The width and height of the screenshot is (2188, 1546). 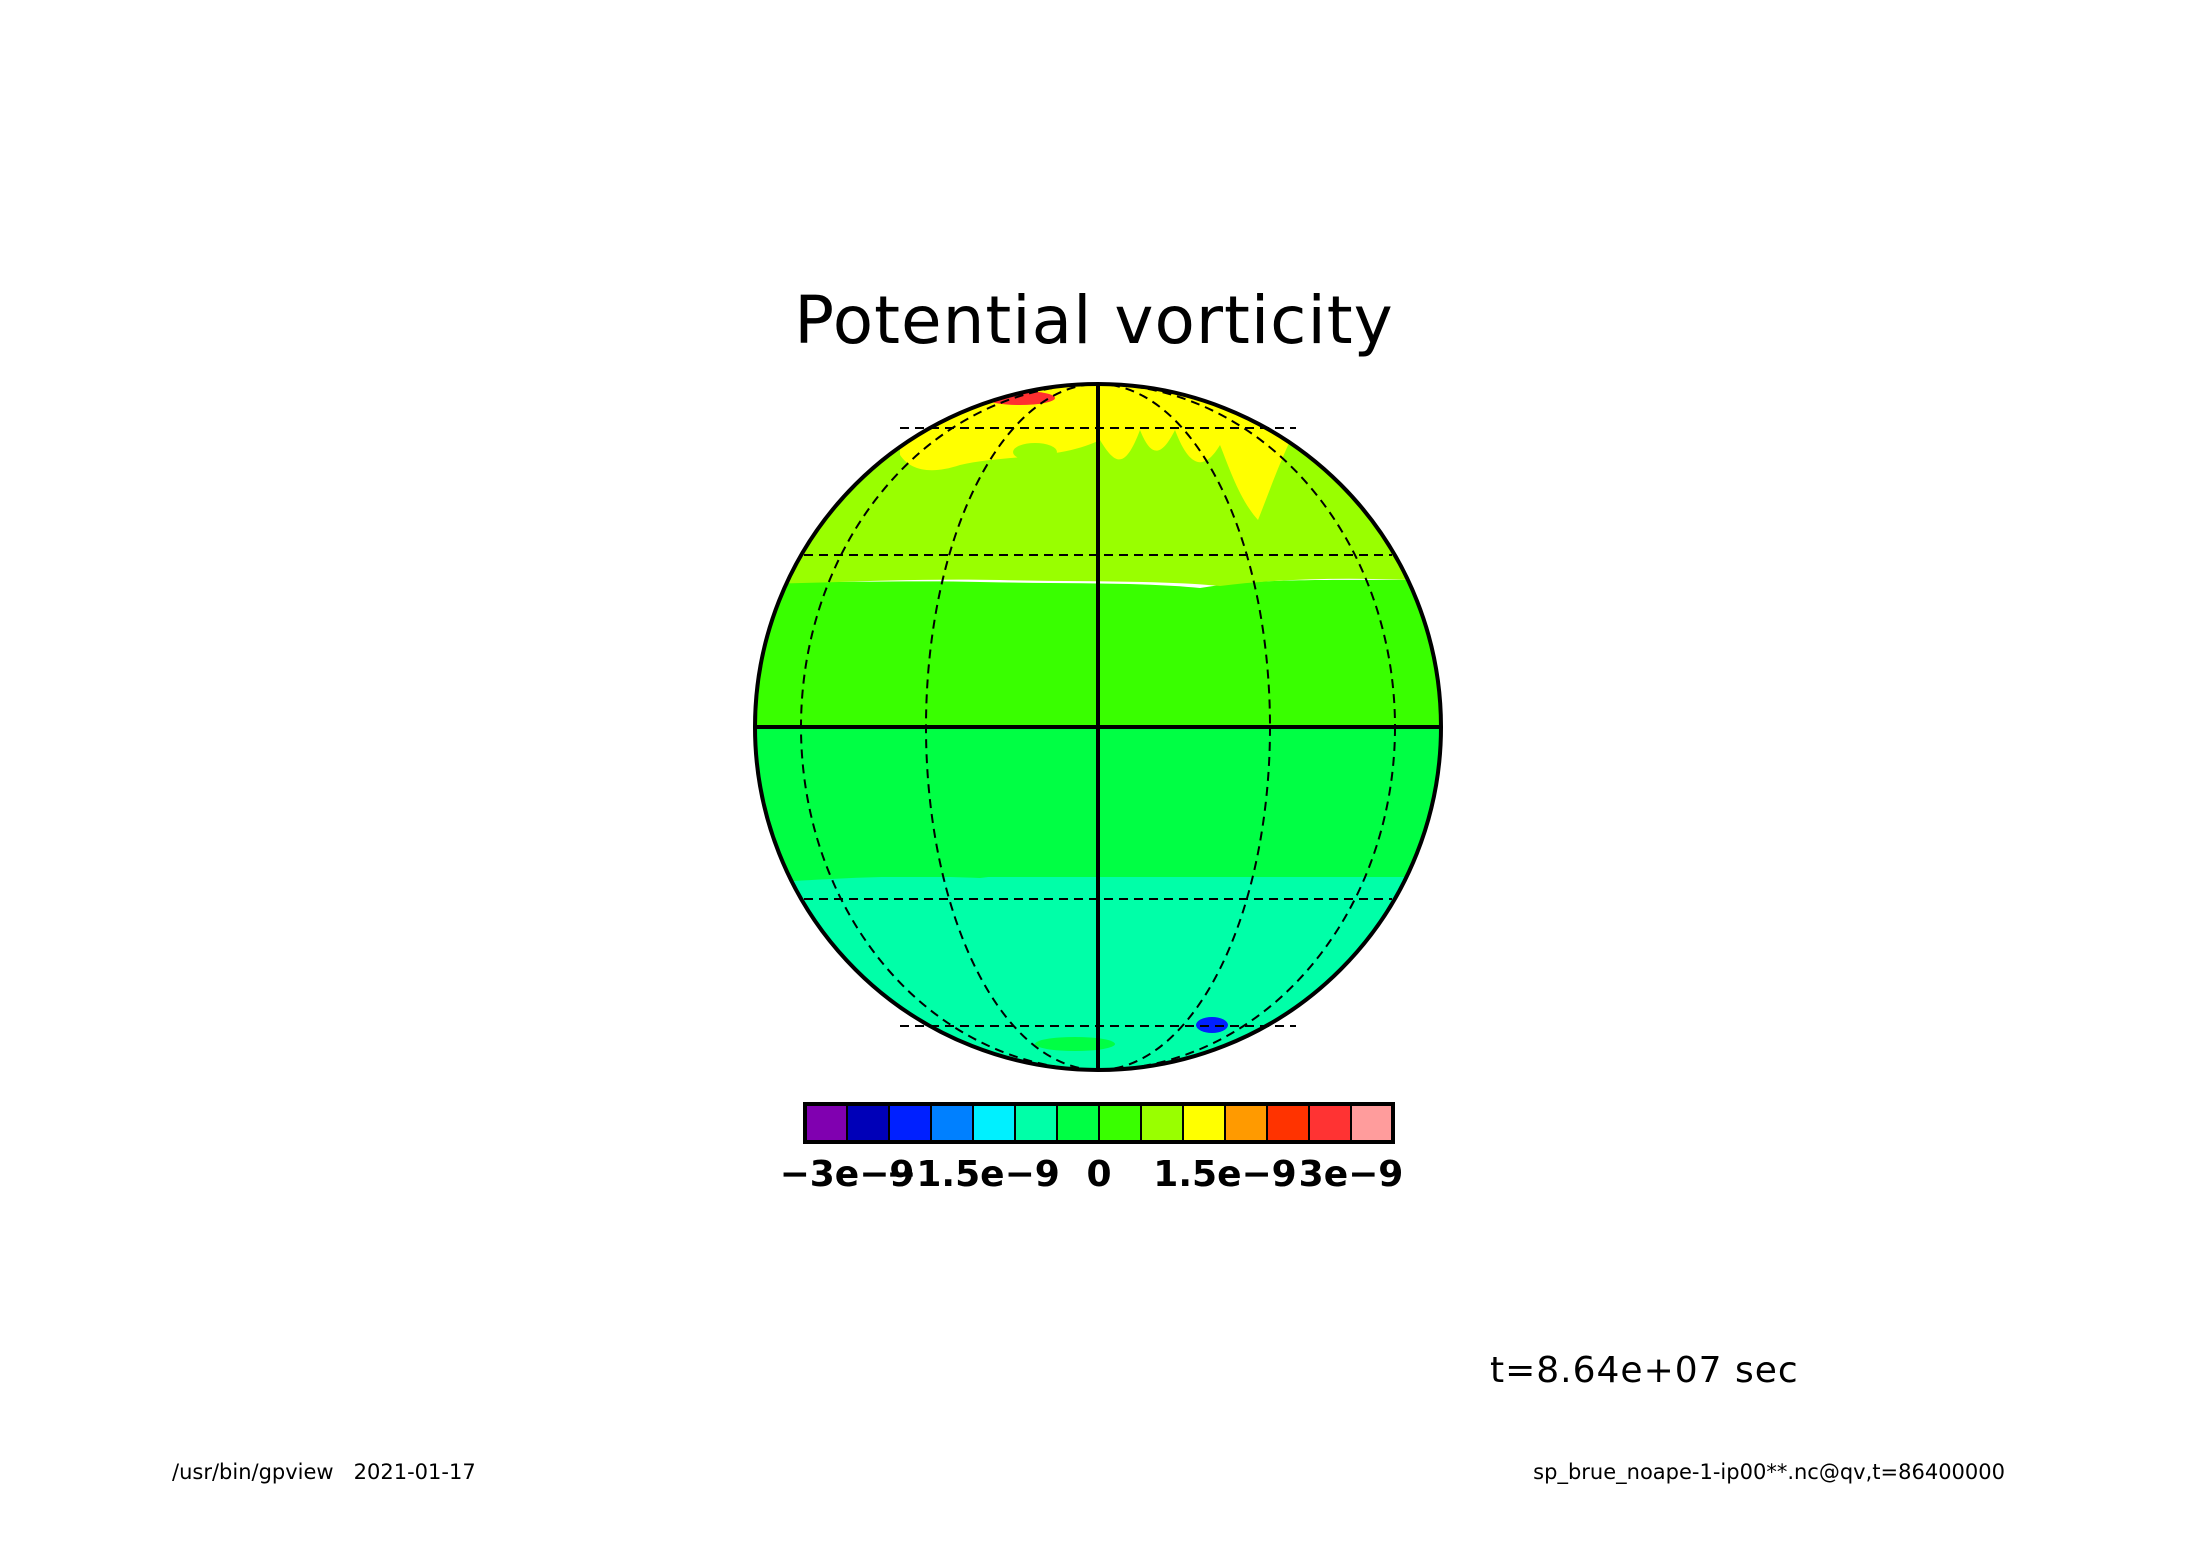 What do you see at coordinates (1098, 727) in the screenshot?
I see `map-frame` at bounding box center [1098, 727].